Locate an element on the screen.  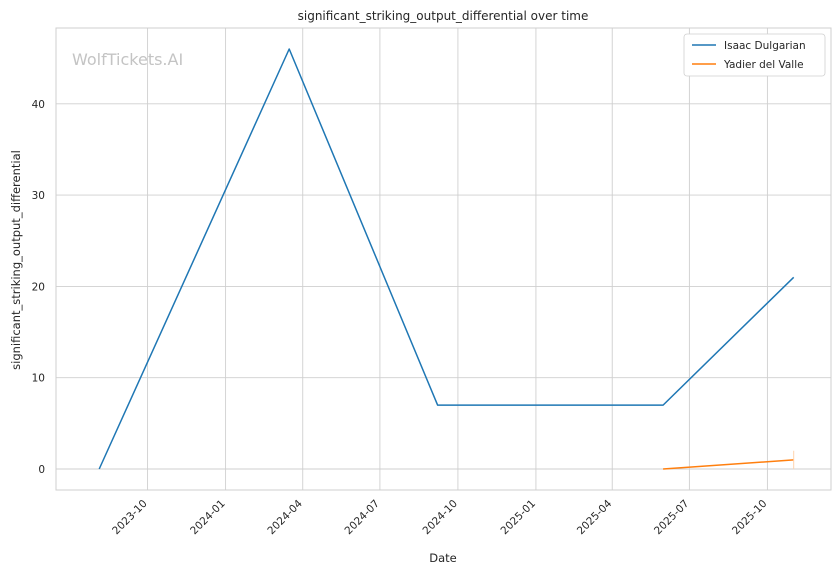
legend: Isaac Dulgarian Yadier del Valle is located at coordinates (754, 55).